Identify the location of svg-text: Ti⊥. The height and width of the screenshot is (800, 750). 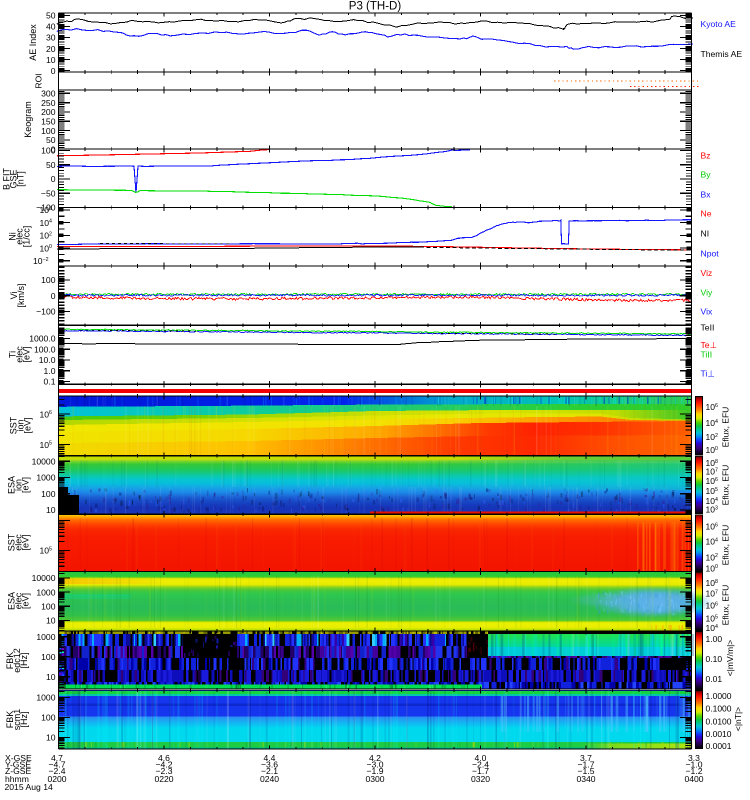
(708, 374).